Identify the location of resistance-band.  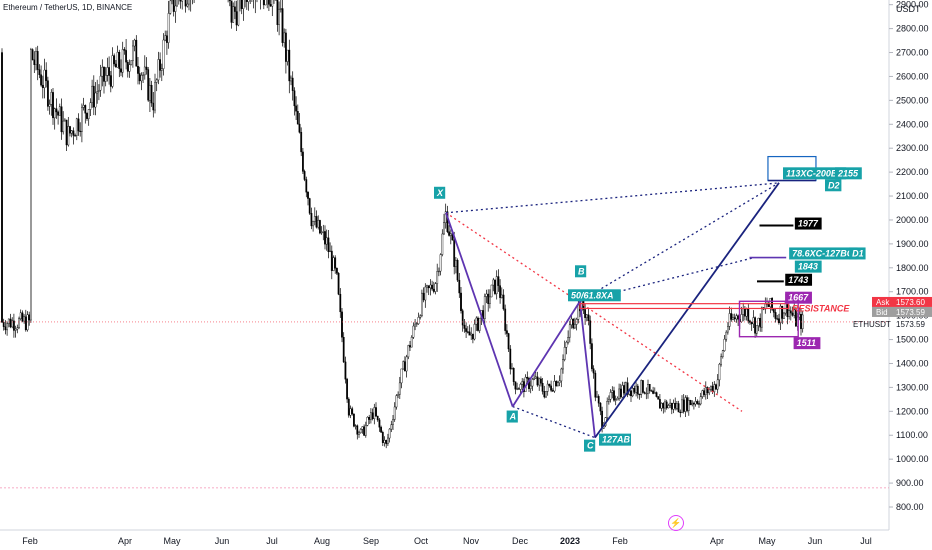
(684, 306).